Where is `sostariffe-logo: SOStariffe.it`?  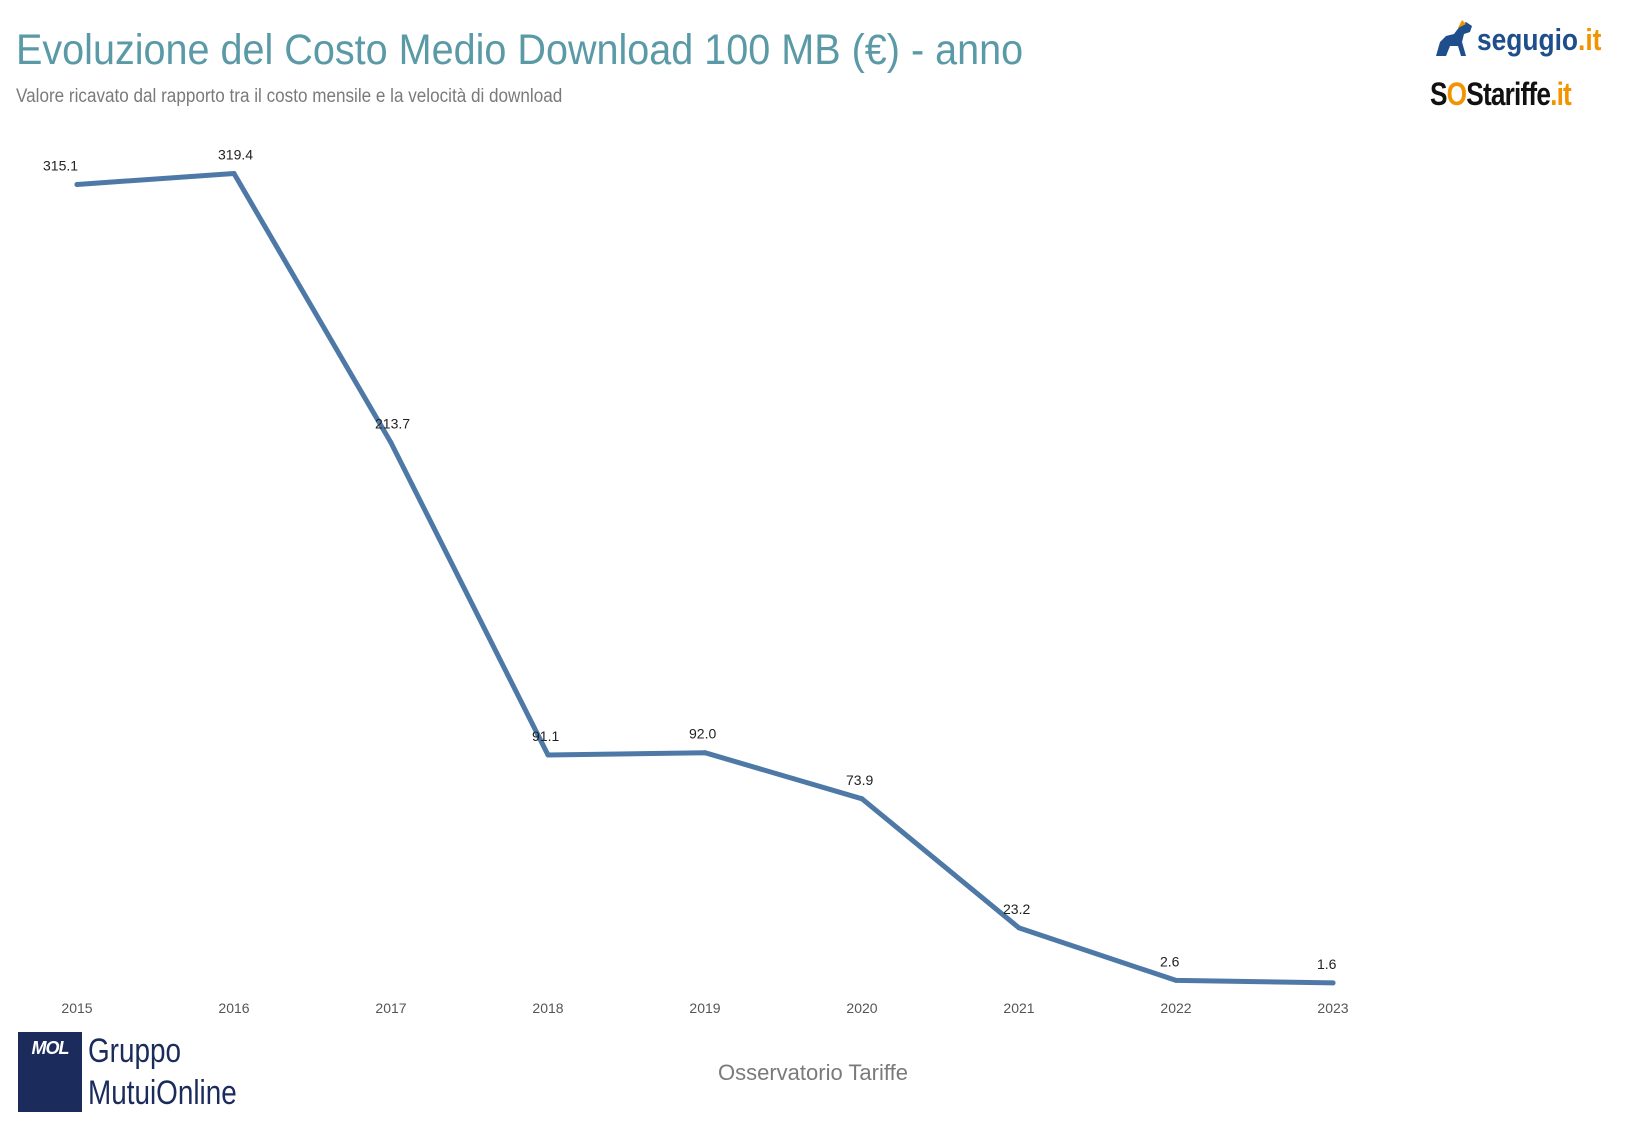 sostariffe-logo: SOStariffe.it is located at coordinates (1517, 96).